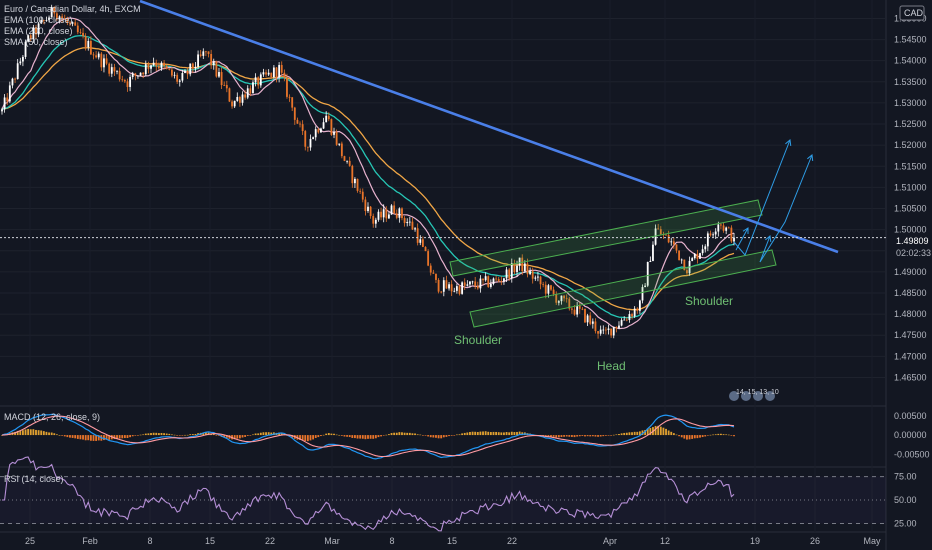 The width and height of the screenshot is (932, 550). Describe the element at coordinates (754, 395) in the screenshot. I see `event-badge: 14, 15, 13, 10` at that location.